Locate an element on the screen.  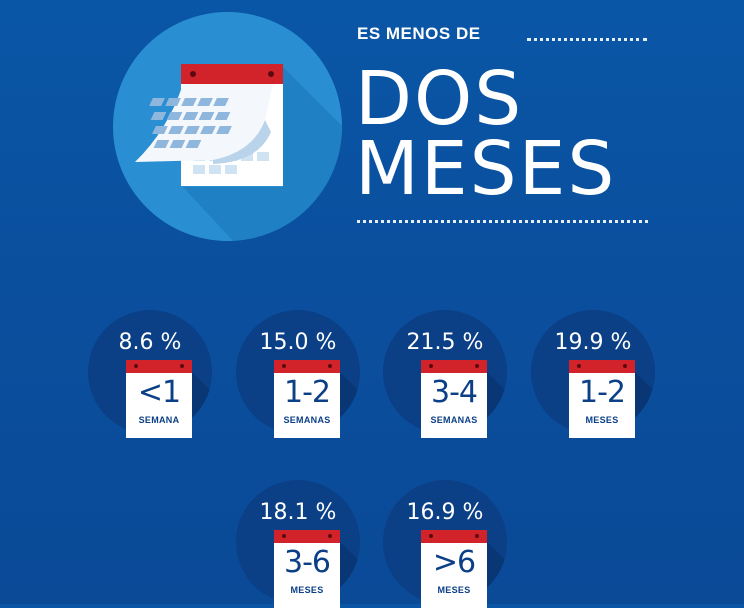
calendar-icon: 1-2 MESES is located at coordinates (602, 399).